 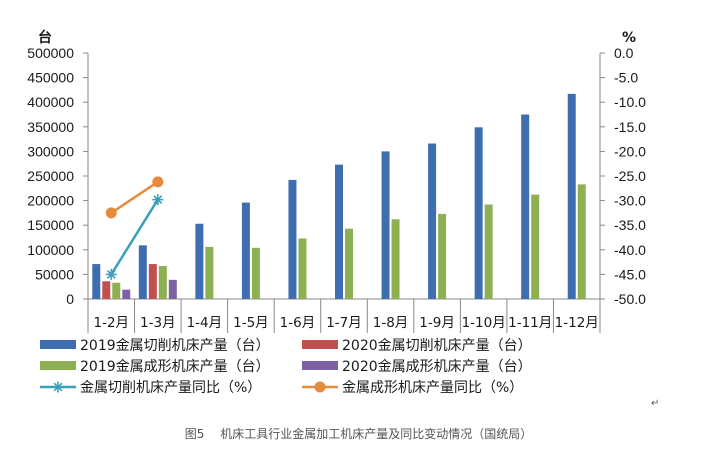 I want to click on right-tick-label: 0.0, so click(x=624, y=53).